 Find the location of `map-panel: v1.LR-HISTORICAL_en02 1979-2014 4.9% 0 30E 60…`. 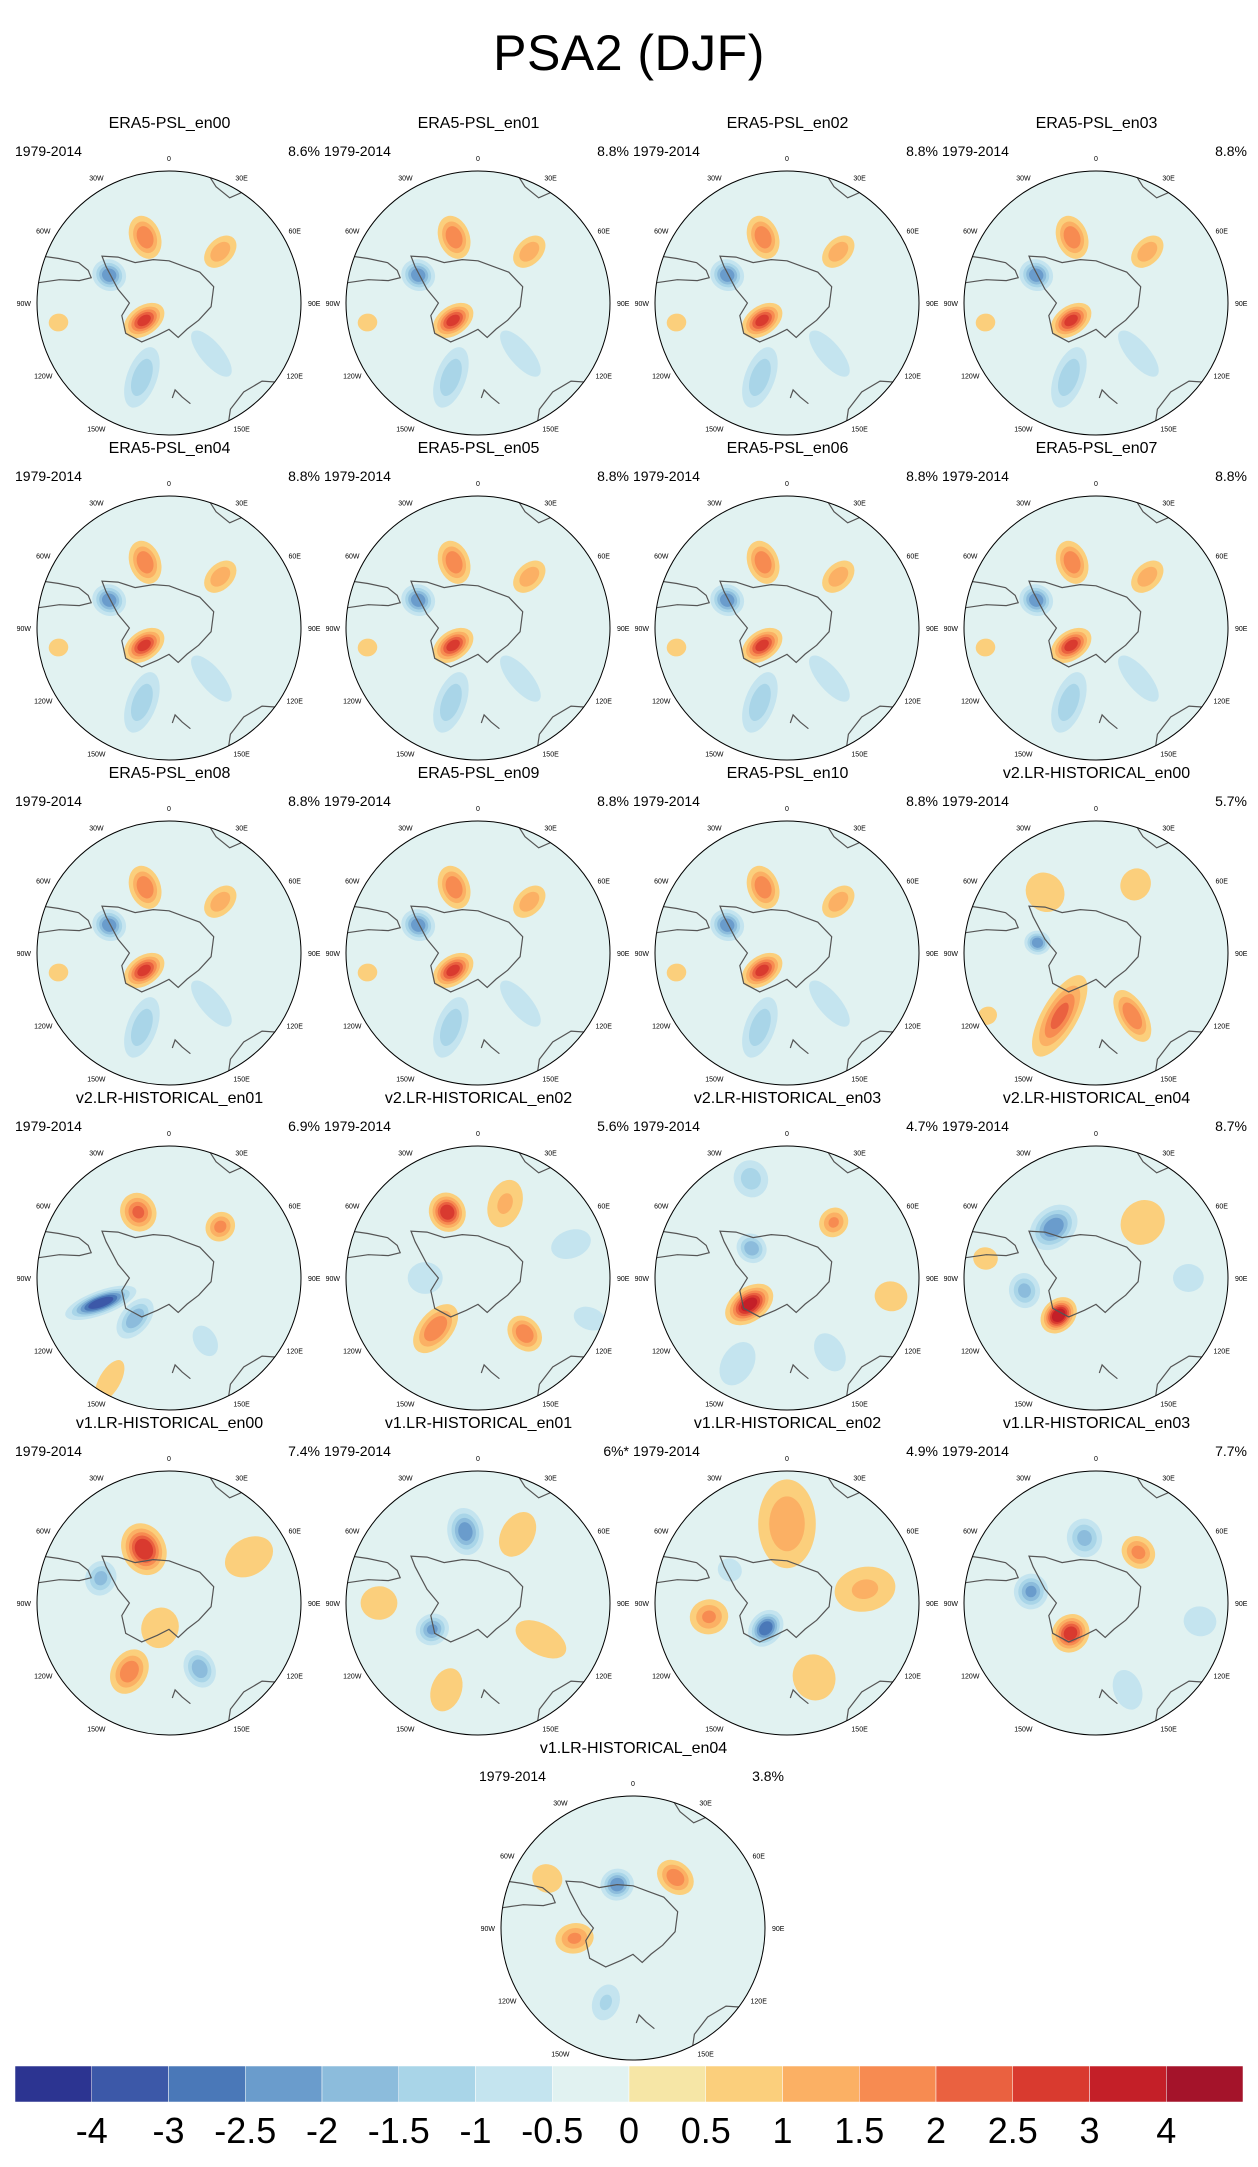

map-panel: v1.LR-HISTORICAL_en02 1979-2014 4.9% 0 30E 60… is located at coordinates (787, 1576).